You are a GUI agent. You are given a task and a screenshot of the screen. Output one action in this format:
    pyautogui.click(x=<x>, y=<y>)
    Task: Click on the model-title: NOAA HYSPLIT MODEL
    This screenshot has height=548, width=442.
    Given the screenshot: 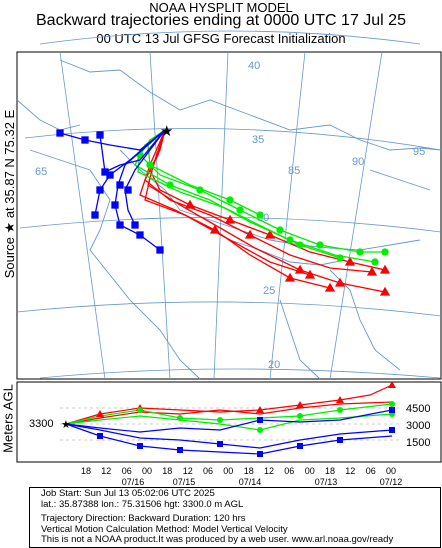 What is the action you would take?
    pyautogui.click(x=221, y=7)
    